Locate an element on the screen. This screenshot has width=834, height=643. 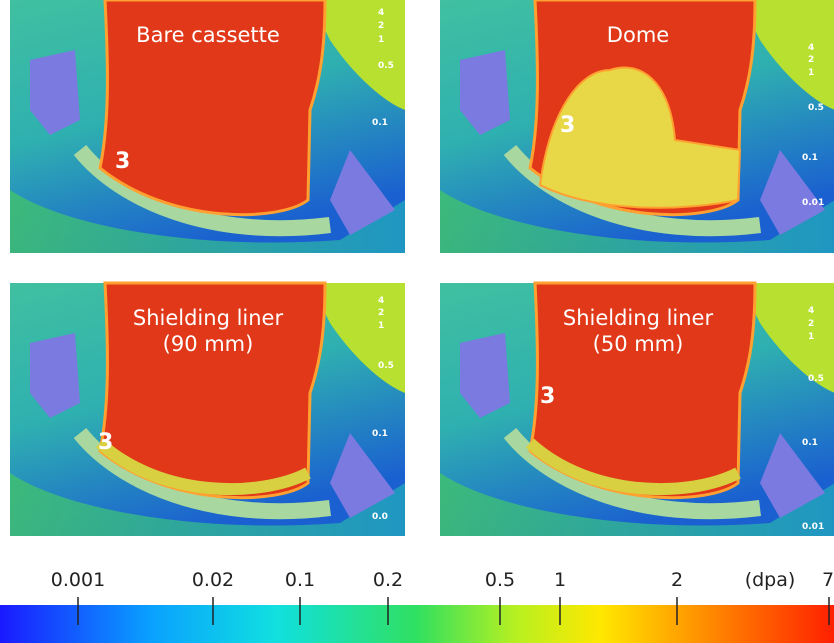
colorbar-tick-label: 1 is located at coordinates (560, 580).